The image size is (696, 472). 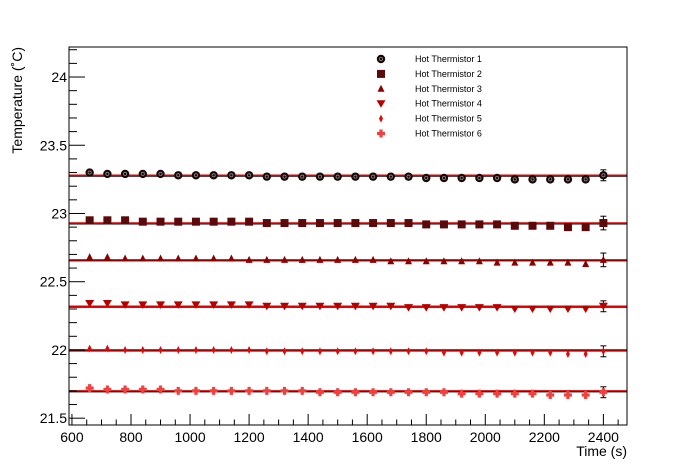 I want to click on x-tick-label: 1400, so click(x=308, y=437).